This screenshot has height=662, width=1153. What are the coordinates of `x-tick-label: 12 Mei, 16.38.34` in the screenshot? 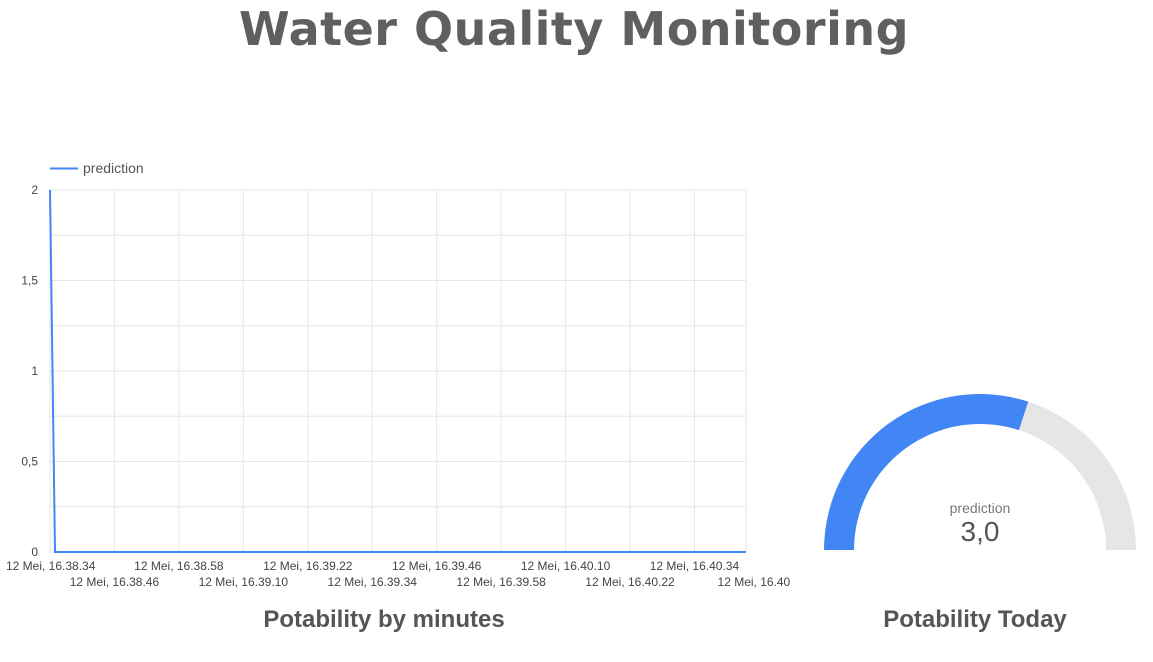 It's located at (51, 566).